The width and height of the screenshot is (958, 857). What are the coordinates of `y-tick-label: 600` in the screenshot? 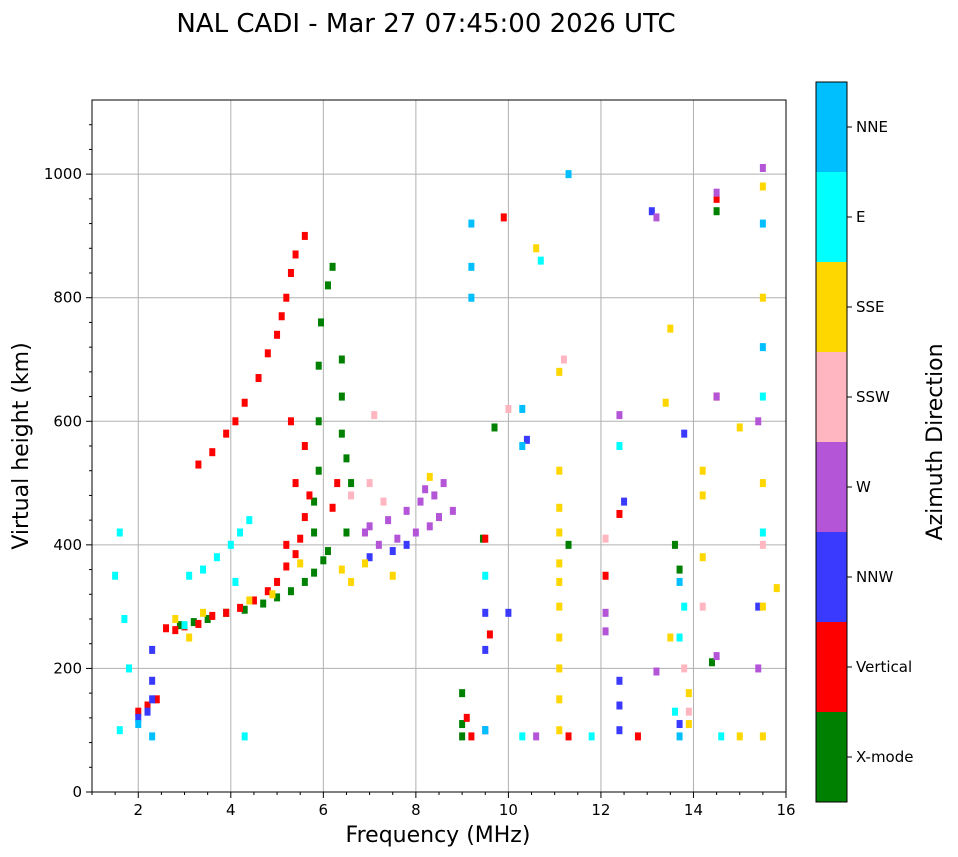 It's located at (67, 421).